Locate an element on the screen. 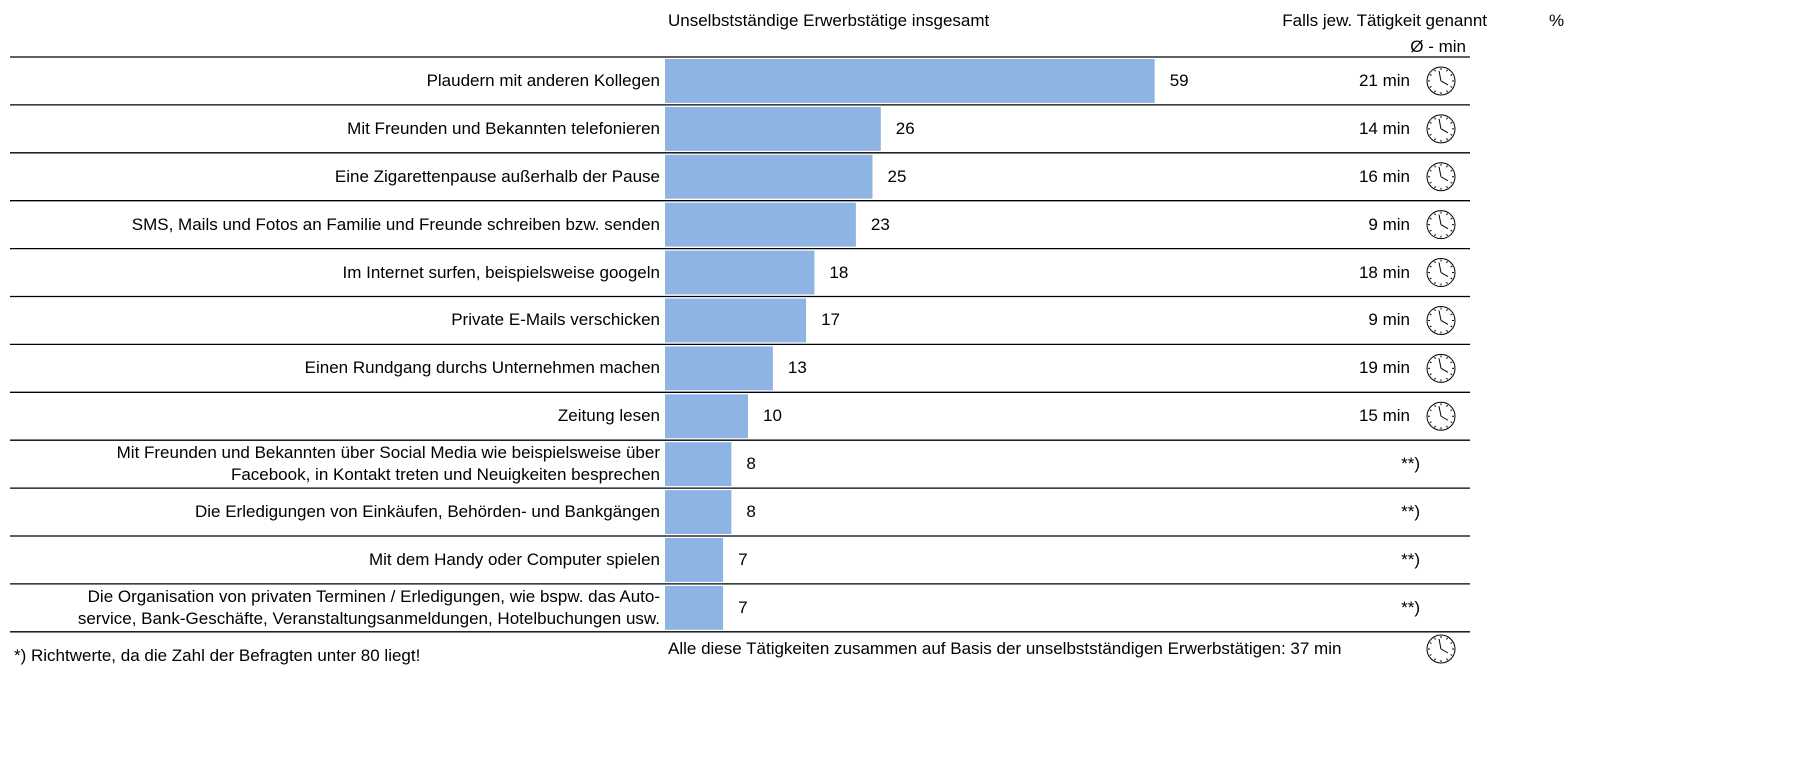 The image size is (1798, 761). minute-label: 18 min is located at coordinates (1384, 272).